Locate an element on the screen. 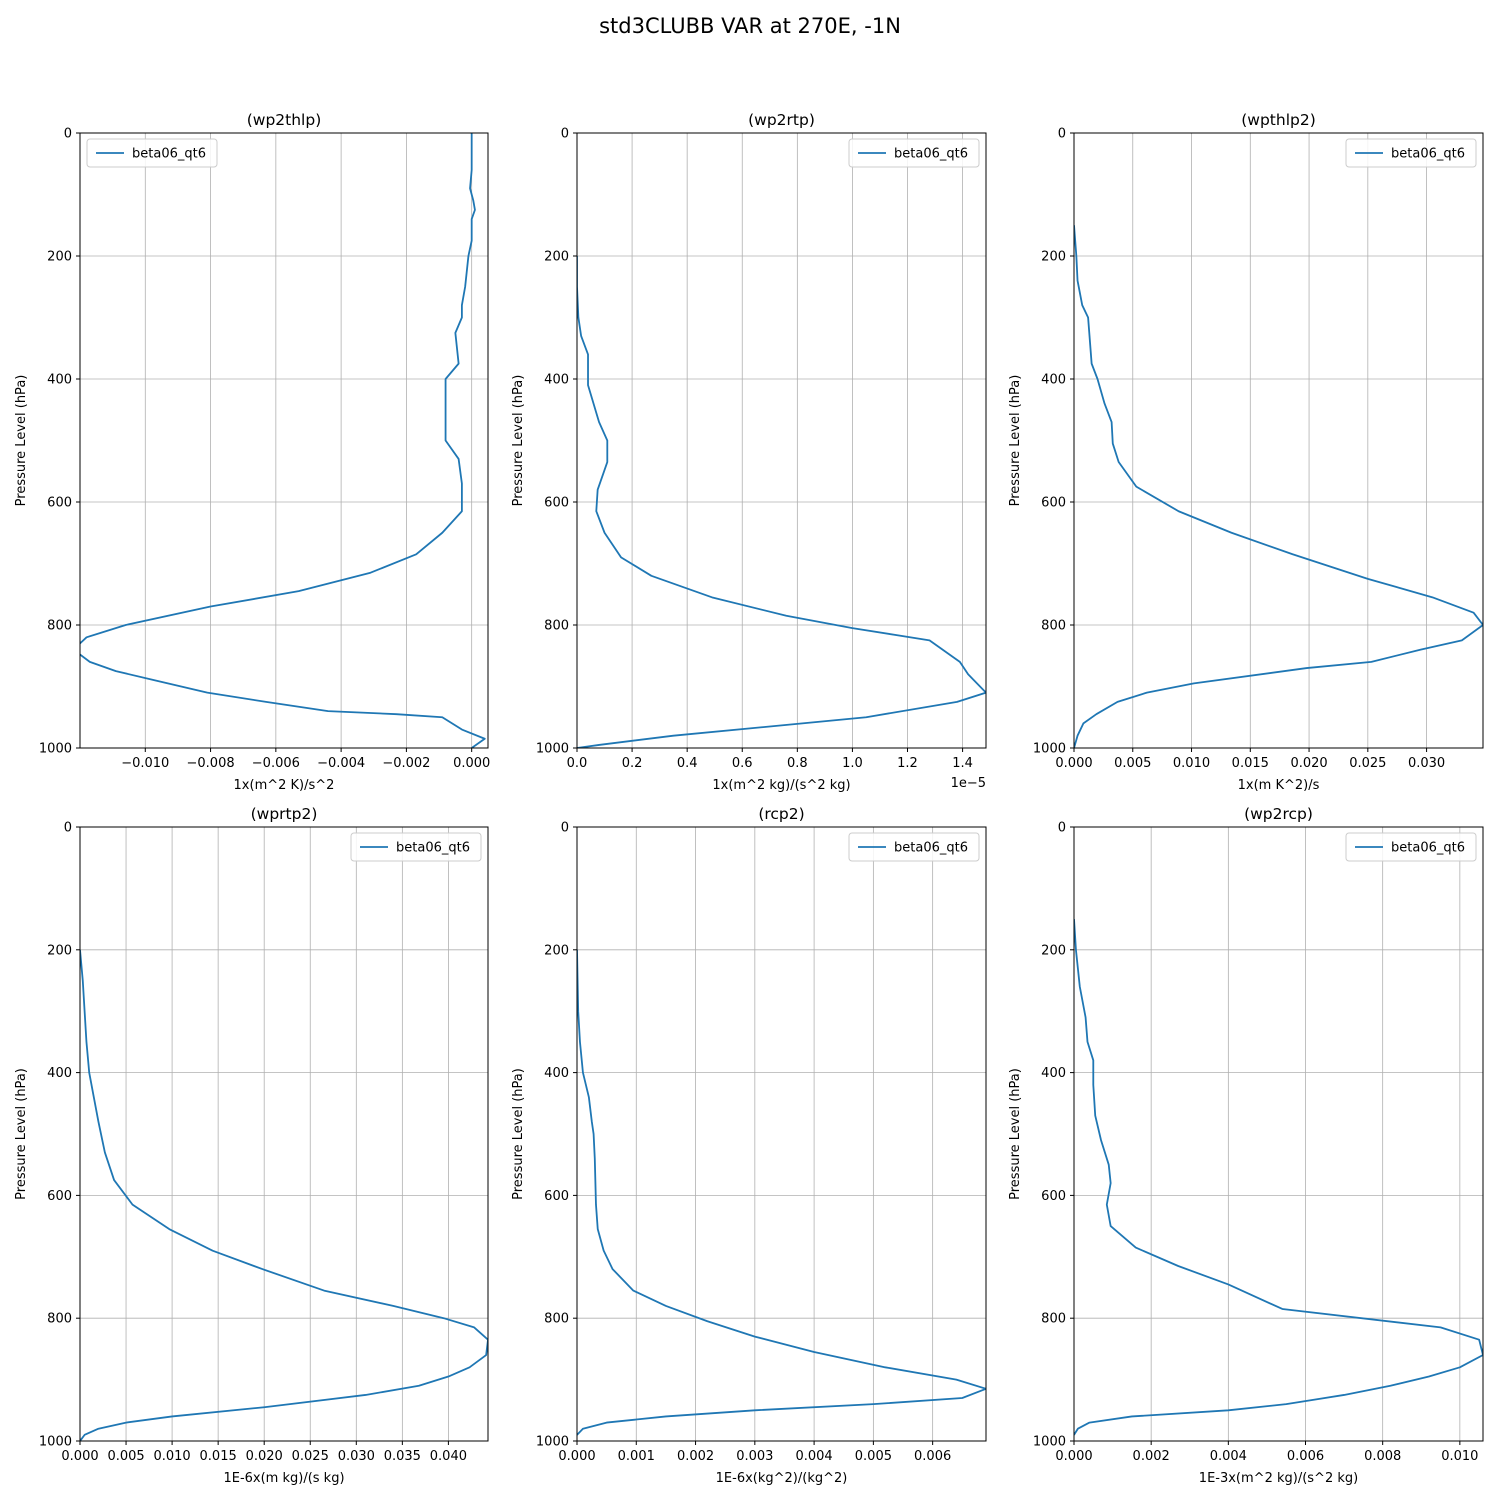 This screenshot has height=1504, width=1500. x-tick-label: 0.008 is located at coordinates (1382, 1456).